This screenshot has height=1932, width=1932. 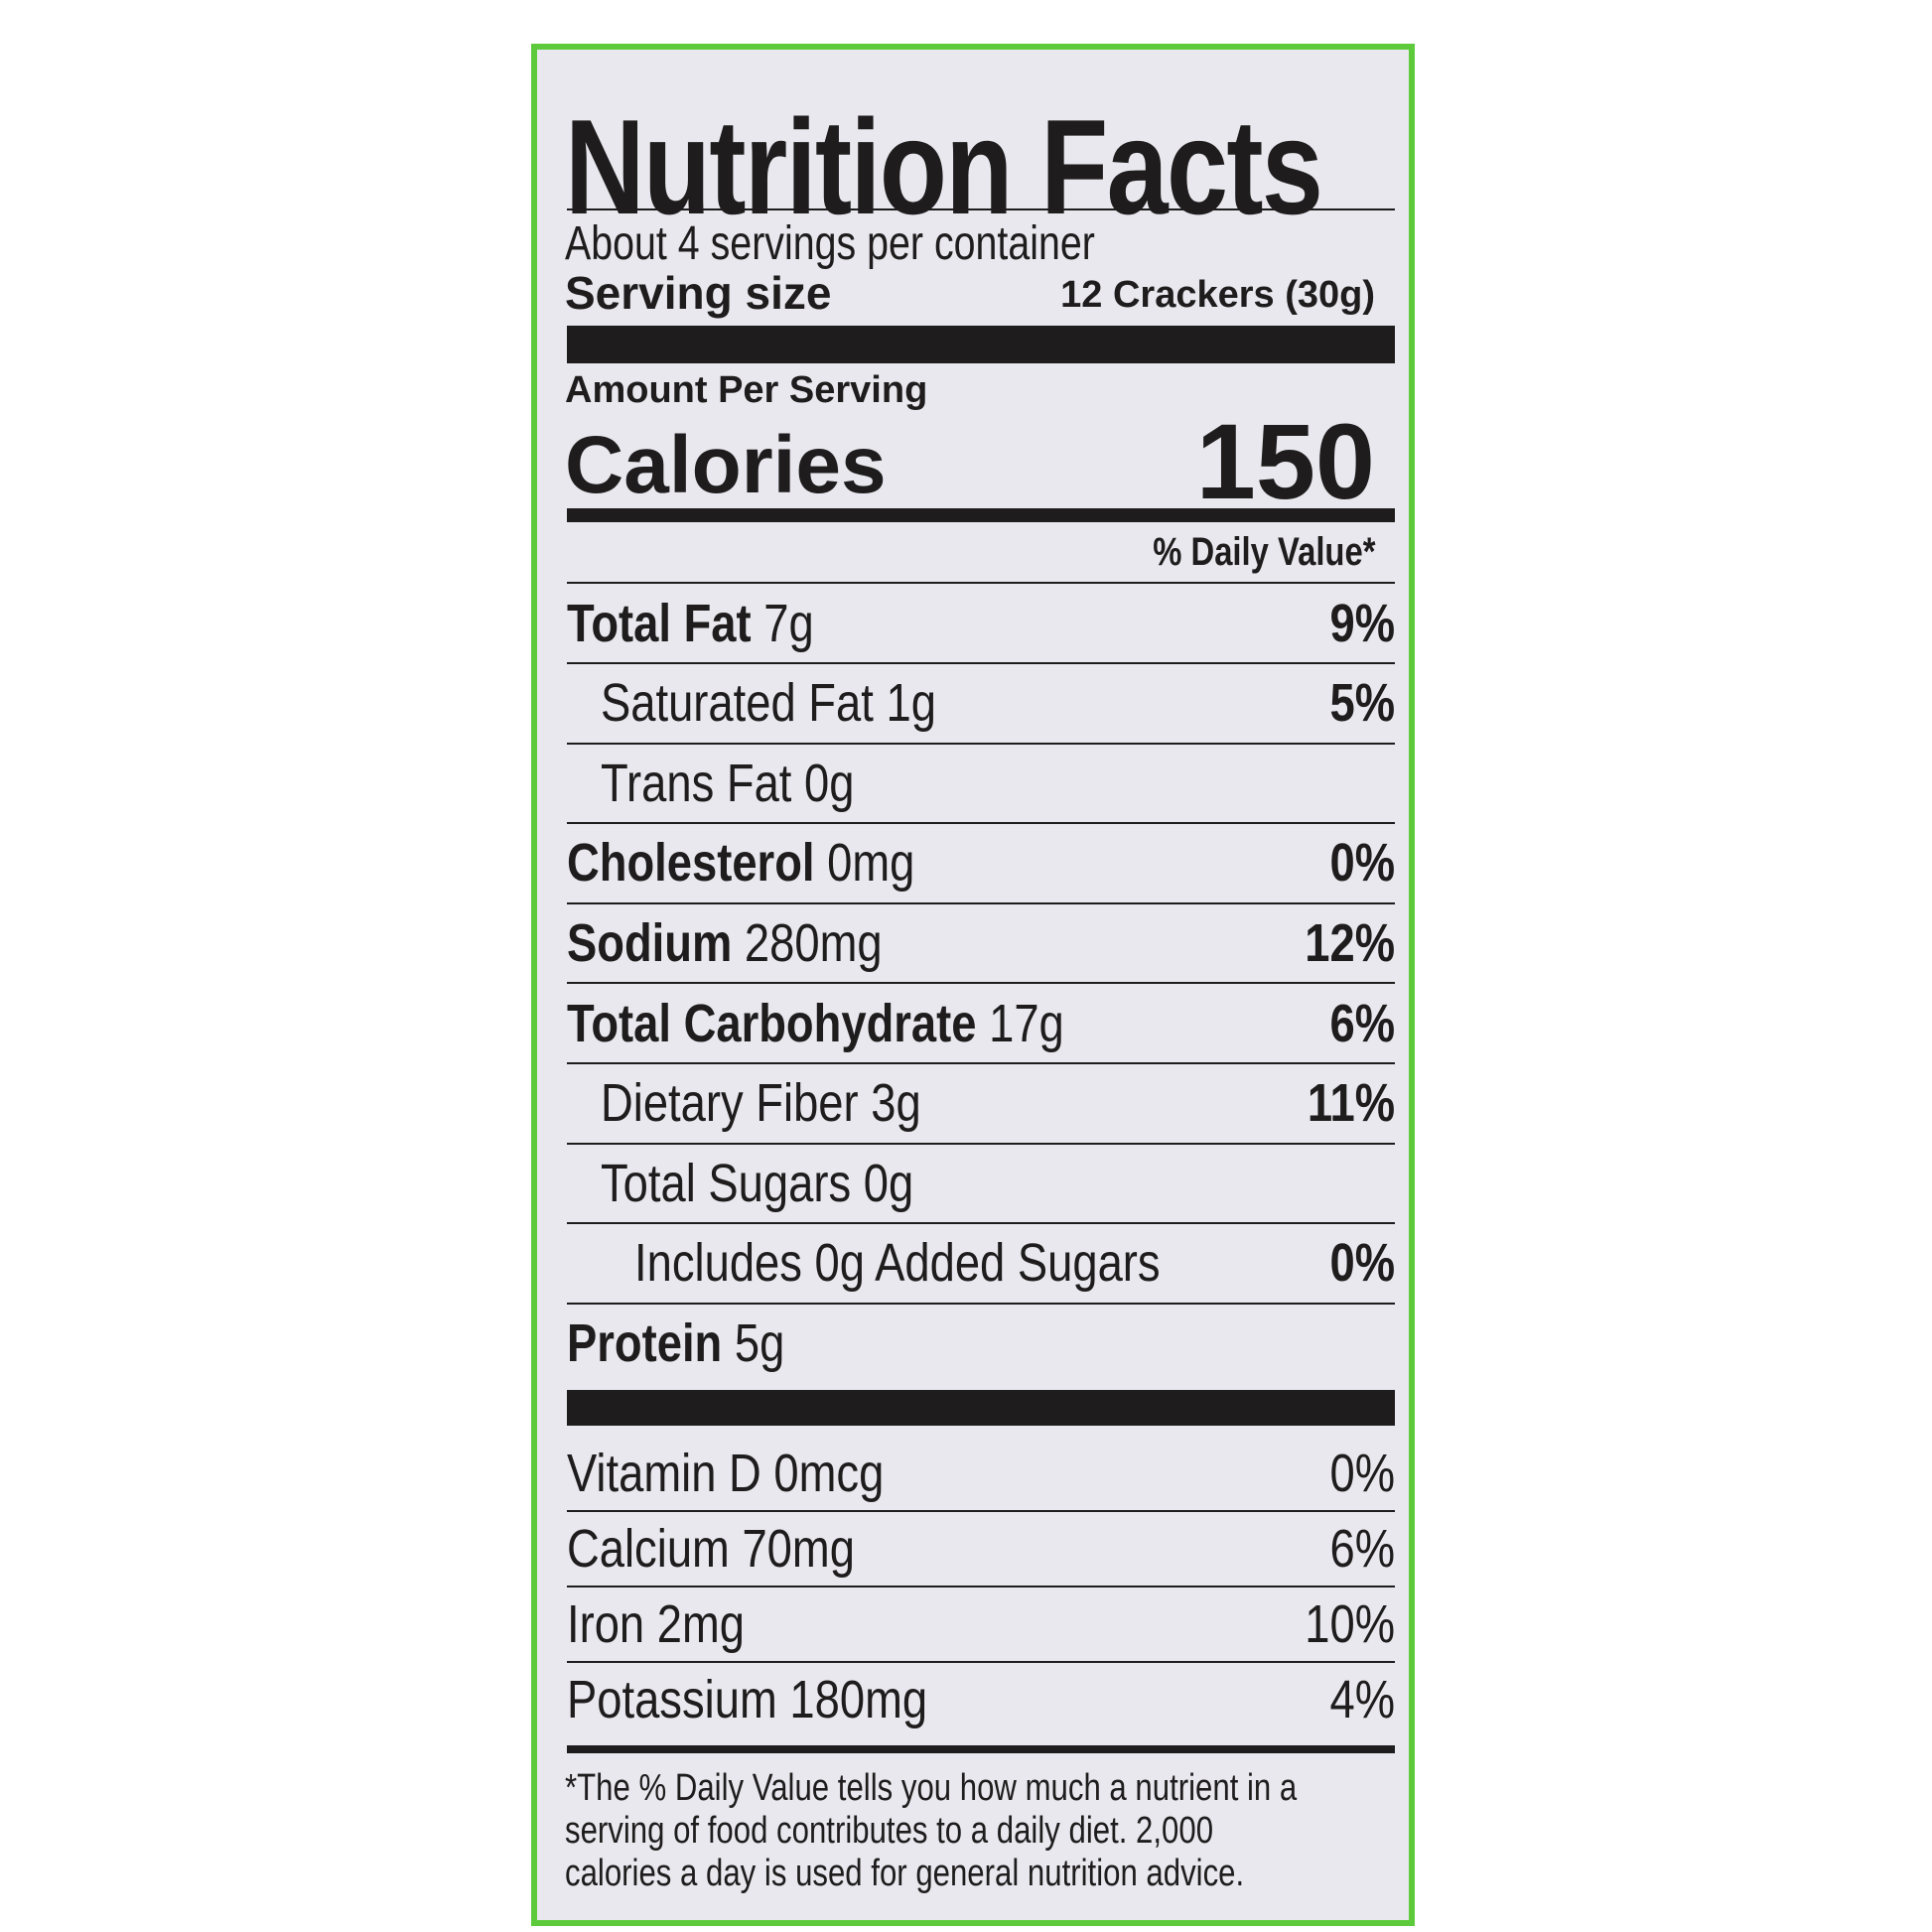 What do you see at coordinates (1350, 1624) in the screenshot?
I see `daily-value: 10%` at bounding box center [1350, 1624].